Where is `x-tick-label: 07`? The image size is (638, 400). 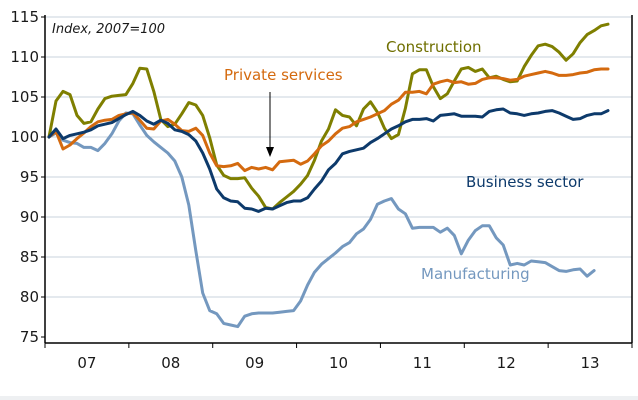 x-tick-label: 07 is located at coordinates (86, 363).